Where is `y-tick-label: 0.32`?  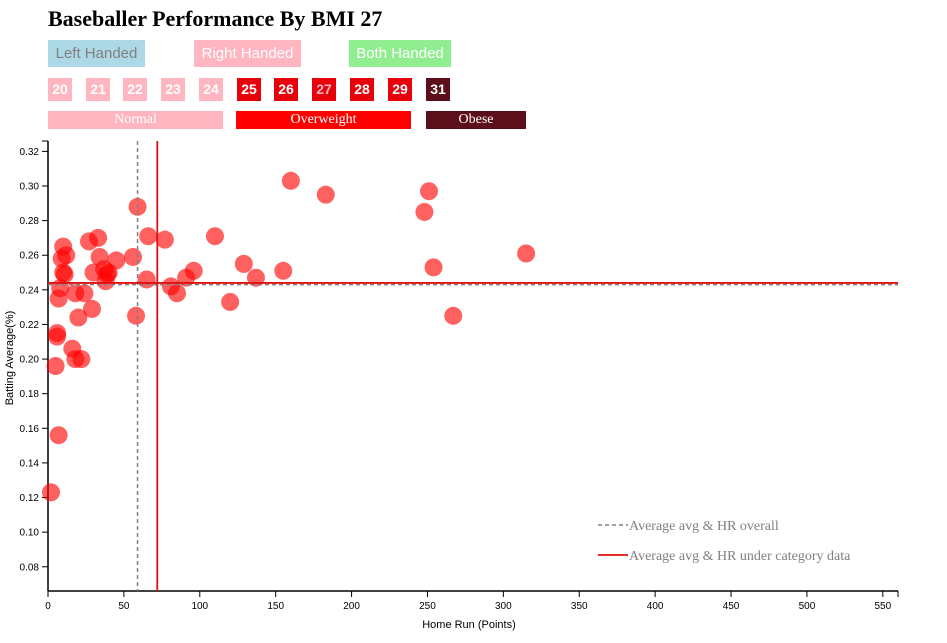 y-tick-label: 0.32 is located at coordinates (30, 152).